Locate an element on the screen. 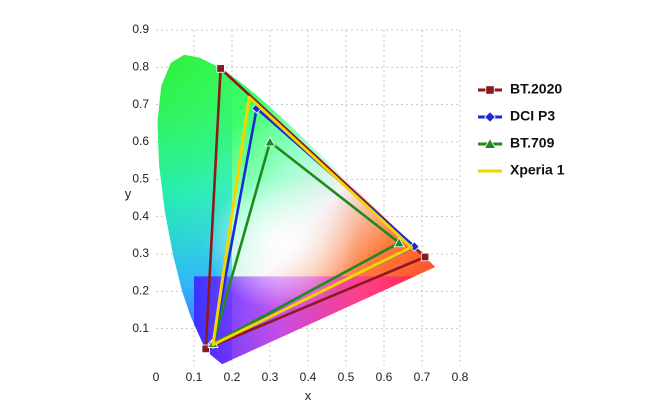 The height and width of the screenshot is (410, 660). x-axis-label: x is located at coordinates (308, 395).